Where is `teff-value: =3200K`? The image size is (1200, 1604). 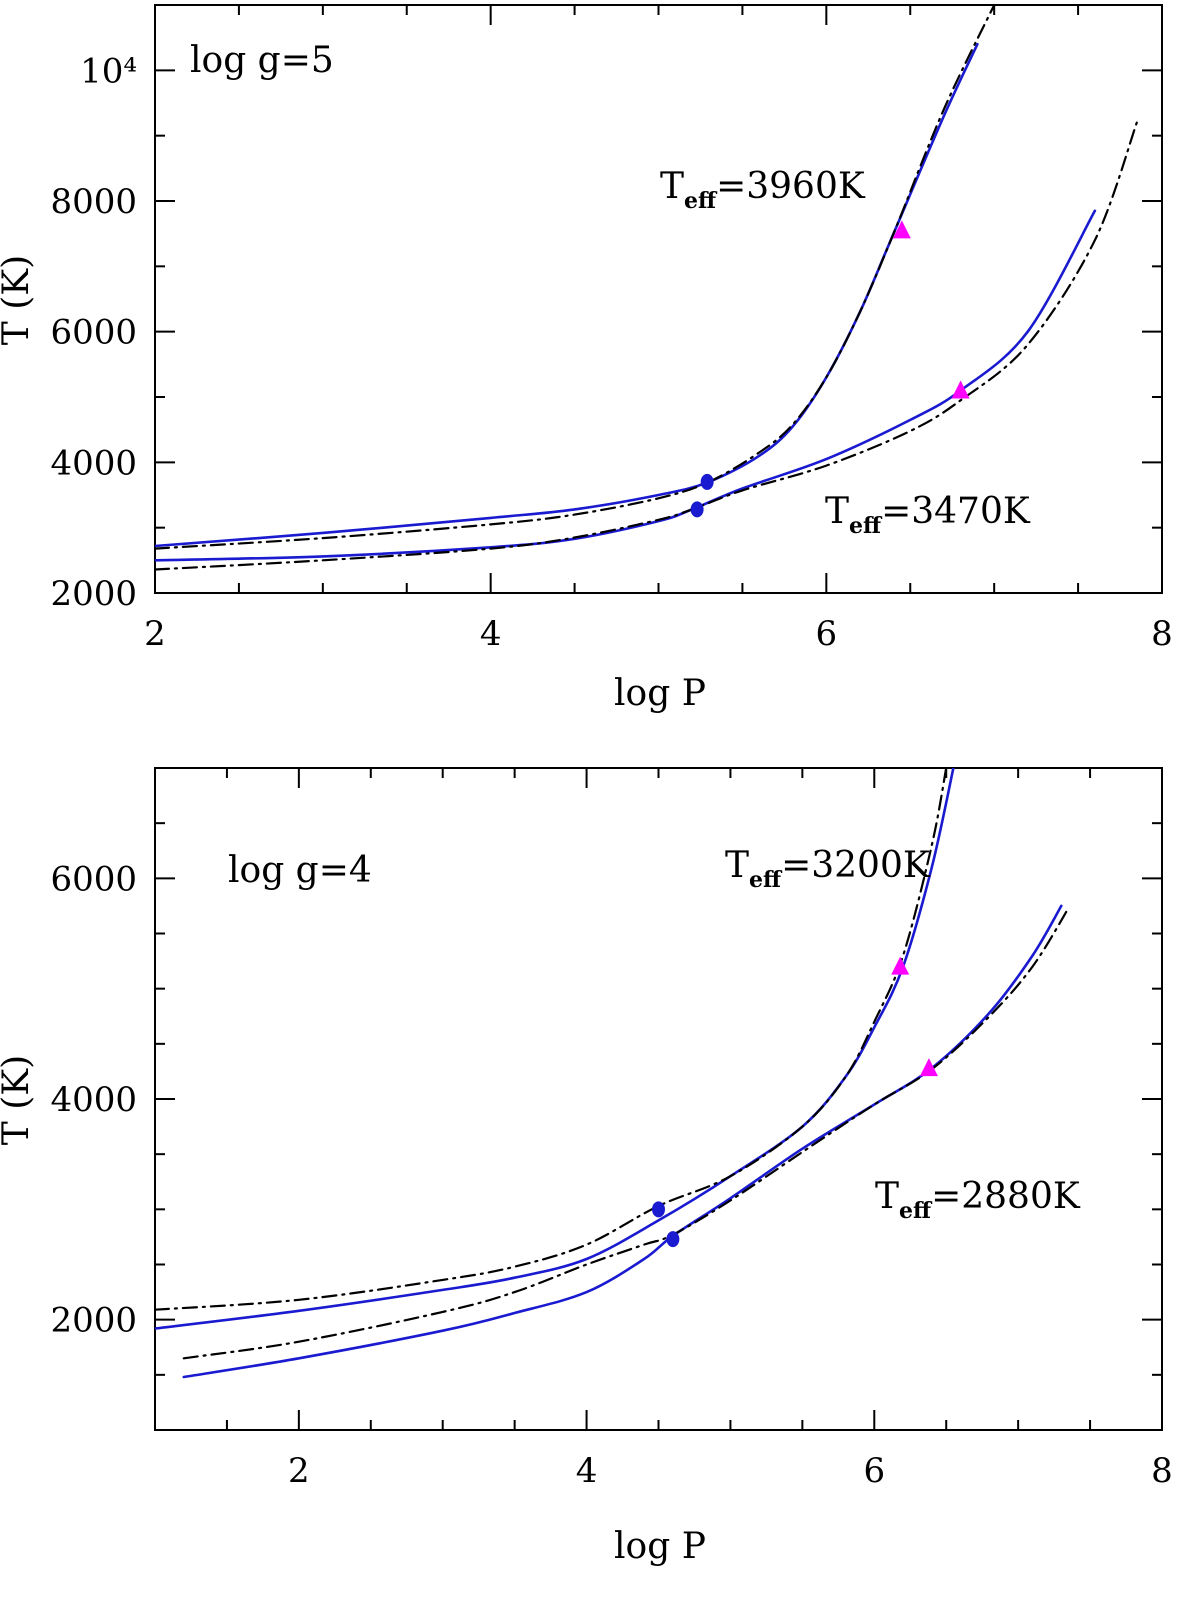 teff-value: =3200K is located at coordinates (856, 865).